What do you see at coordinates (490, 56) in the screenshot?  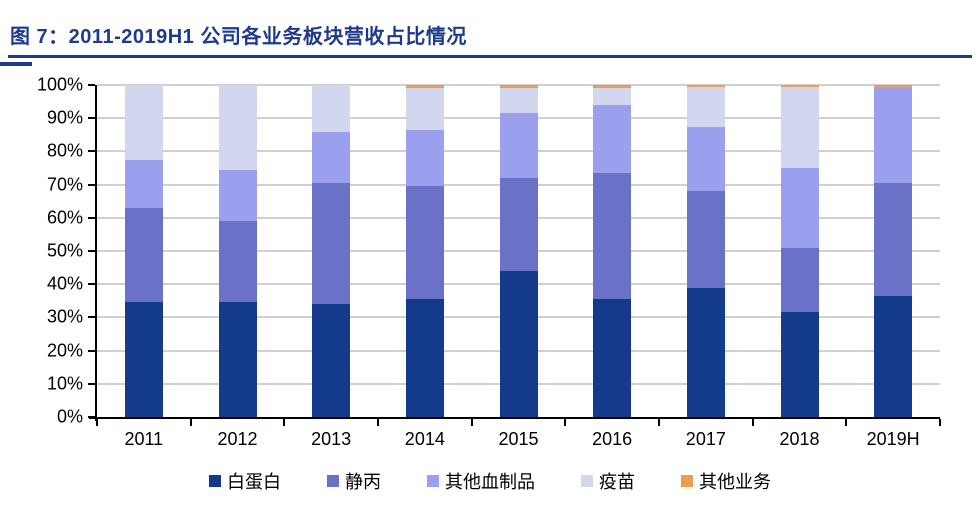 I see `title-divider` at bounding box center [490, 56].